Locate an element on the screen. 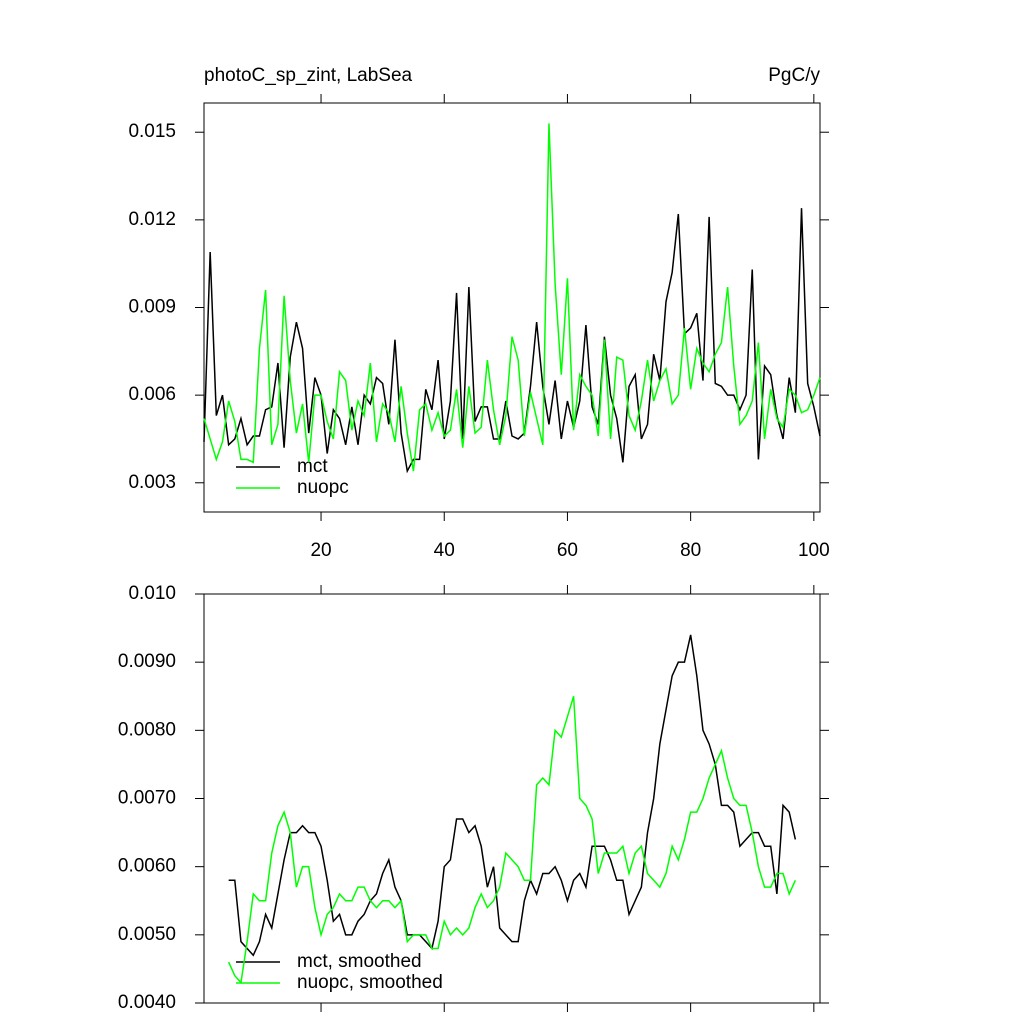 This screenshot has height=1024, width=1024. y-tick-label: 0.010 is located at coordinates (152, 593).